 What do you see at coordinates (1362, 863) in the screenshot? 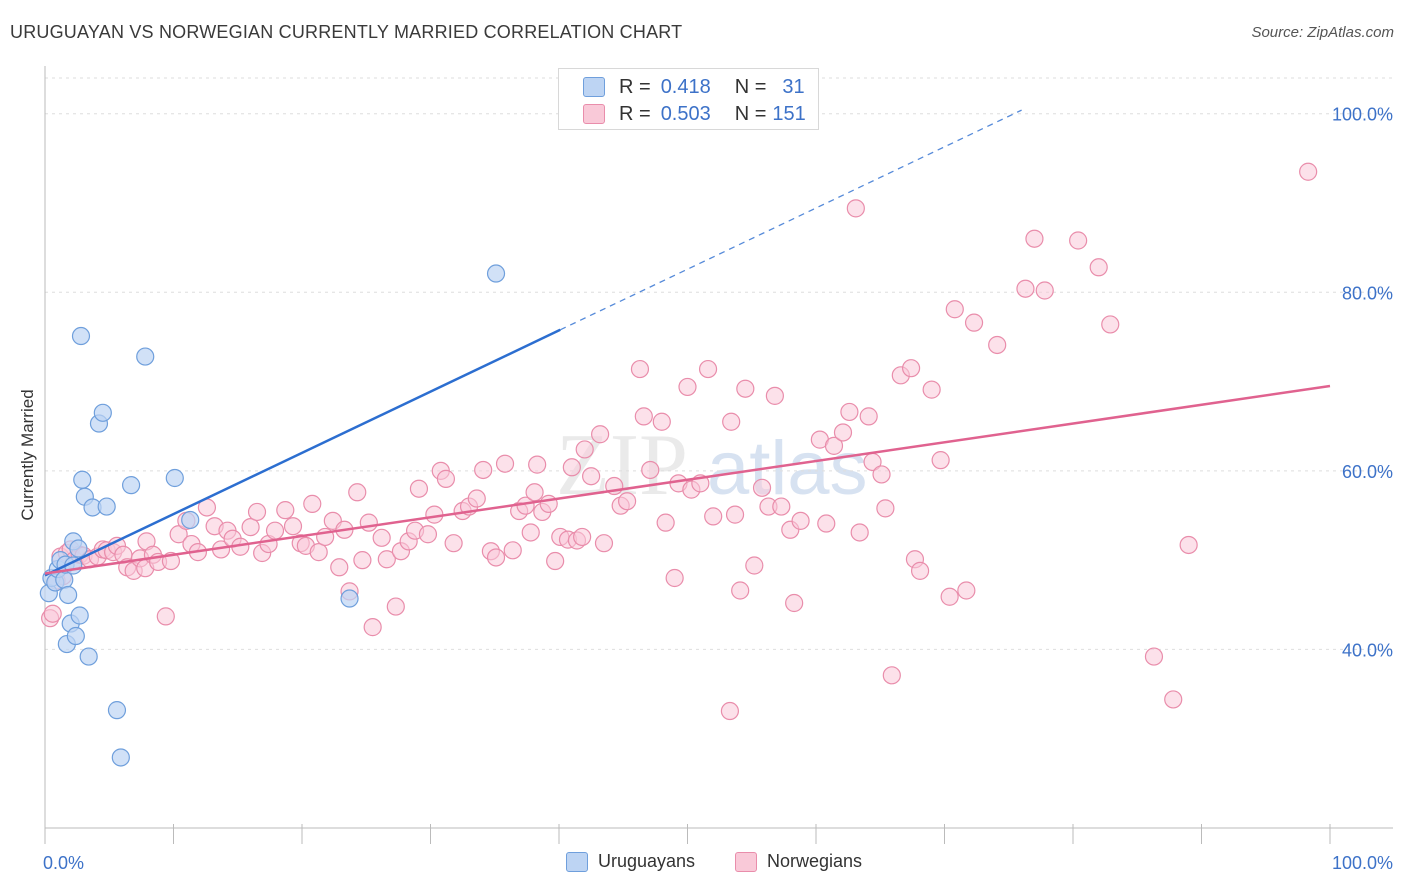
I see `x-tick-label: 100.0%` at bounding box center [1362, 863].